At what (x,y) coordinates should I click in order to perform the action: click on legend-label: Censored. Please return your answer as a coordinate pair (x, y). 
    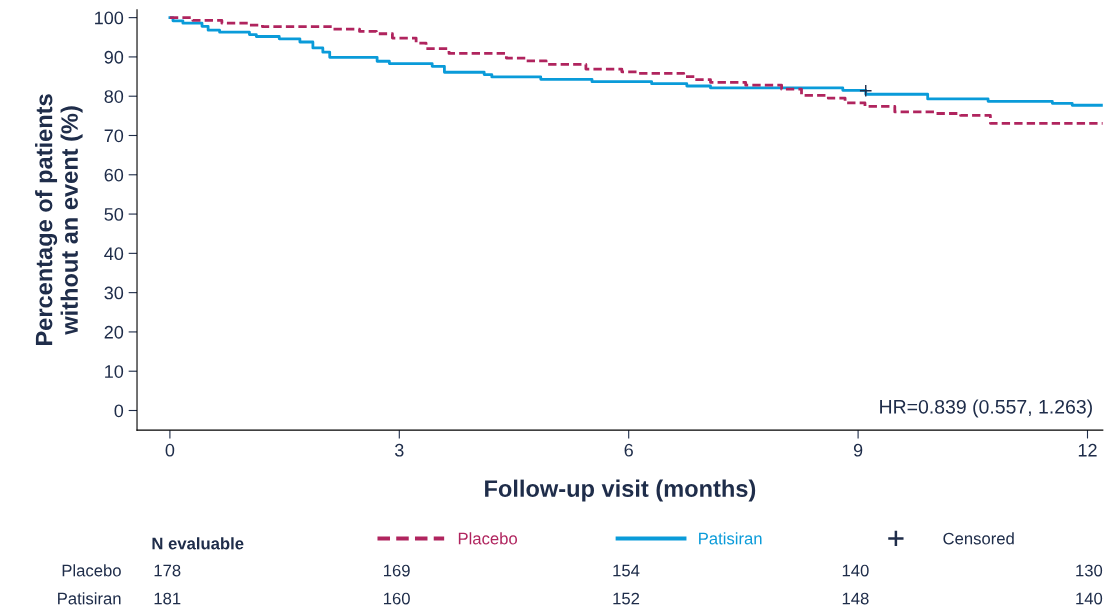
    Looking at the image, I should click on (978, 538).